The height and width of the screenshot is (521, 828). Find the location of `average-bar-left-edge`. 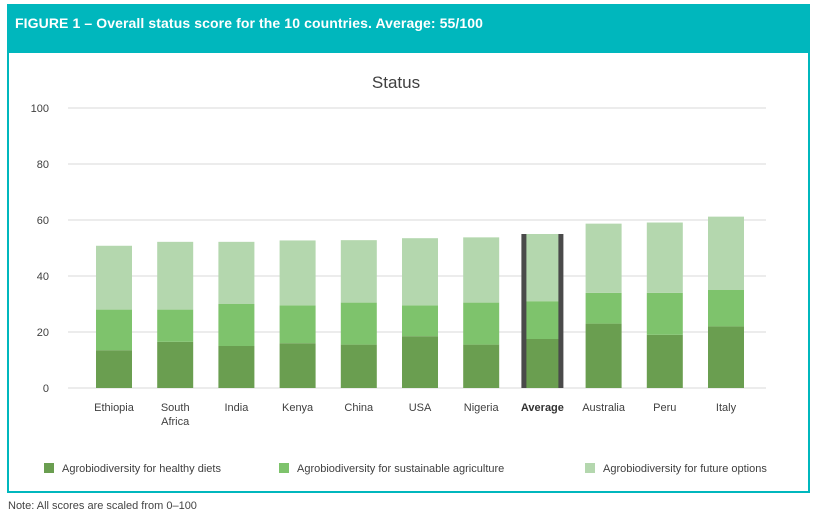

average-bar-left-edge is located at coordinates (524, 311).